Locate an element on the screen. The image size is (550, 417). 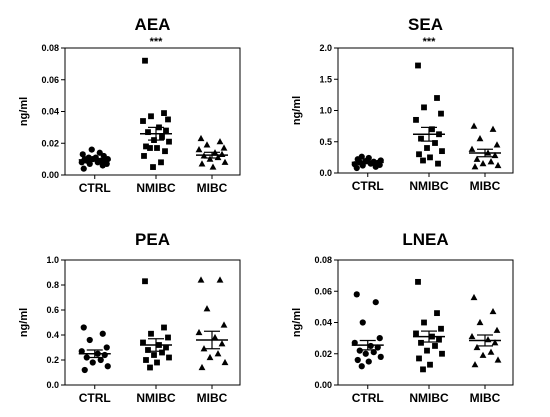
pea-series-ctrl is located at coordinates (94, 349).